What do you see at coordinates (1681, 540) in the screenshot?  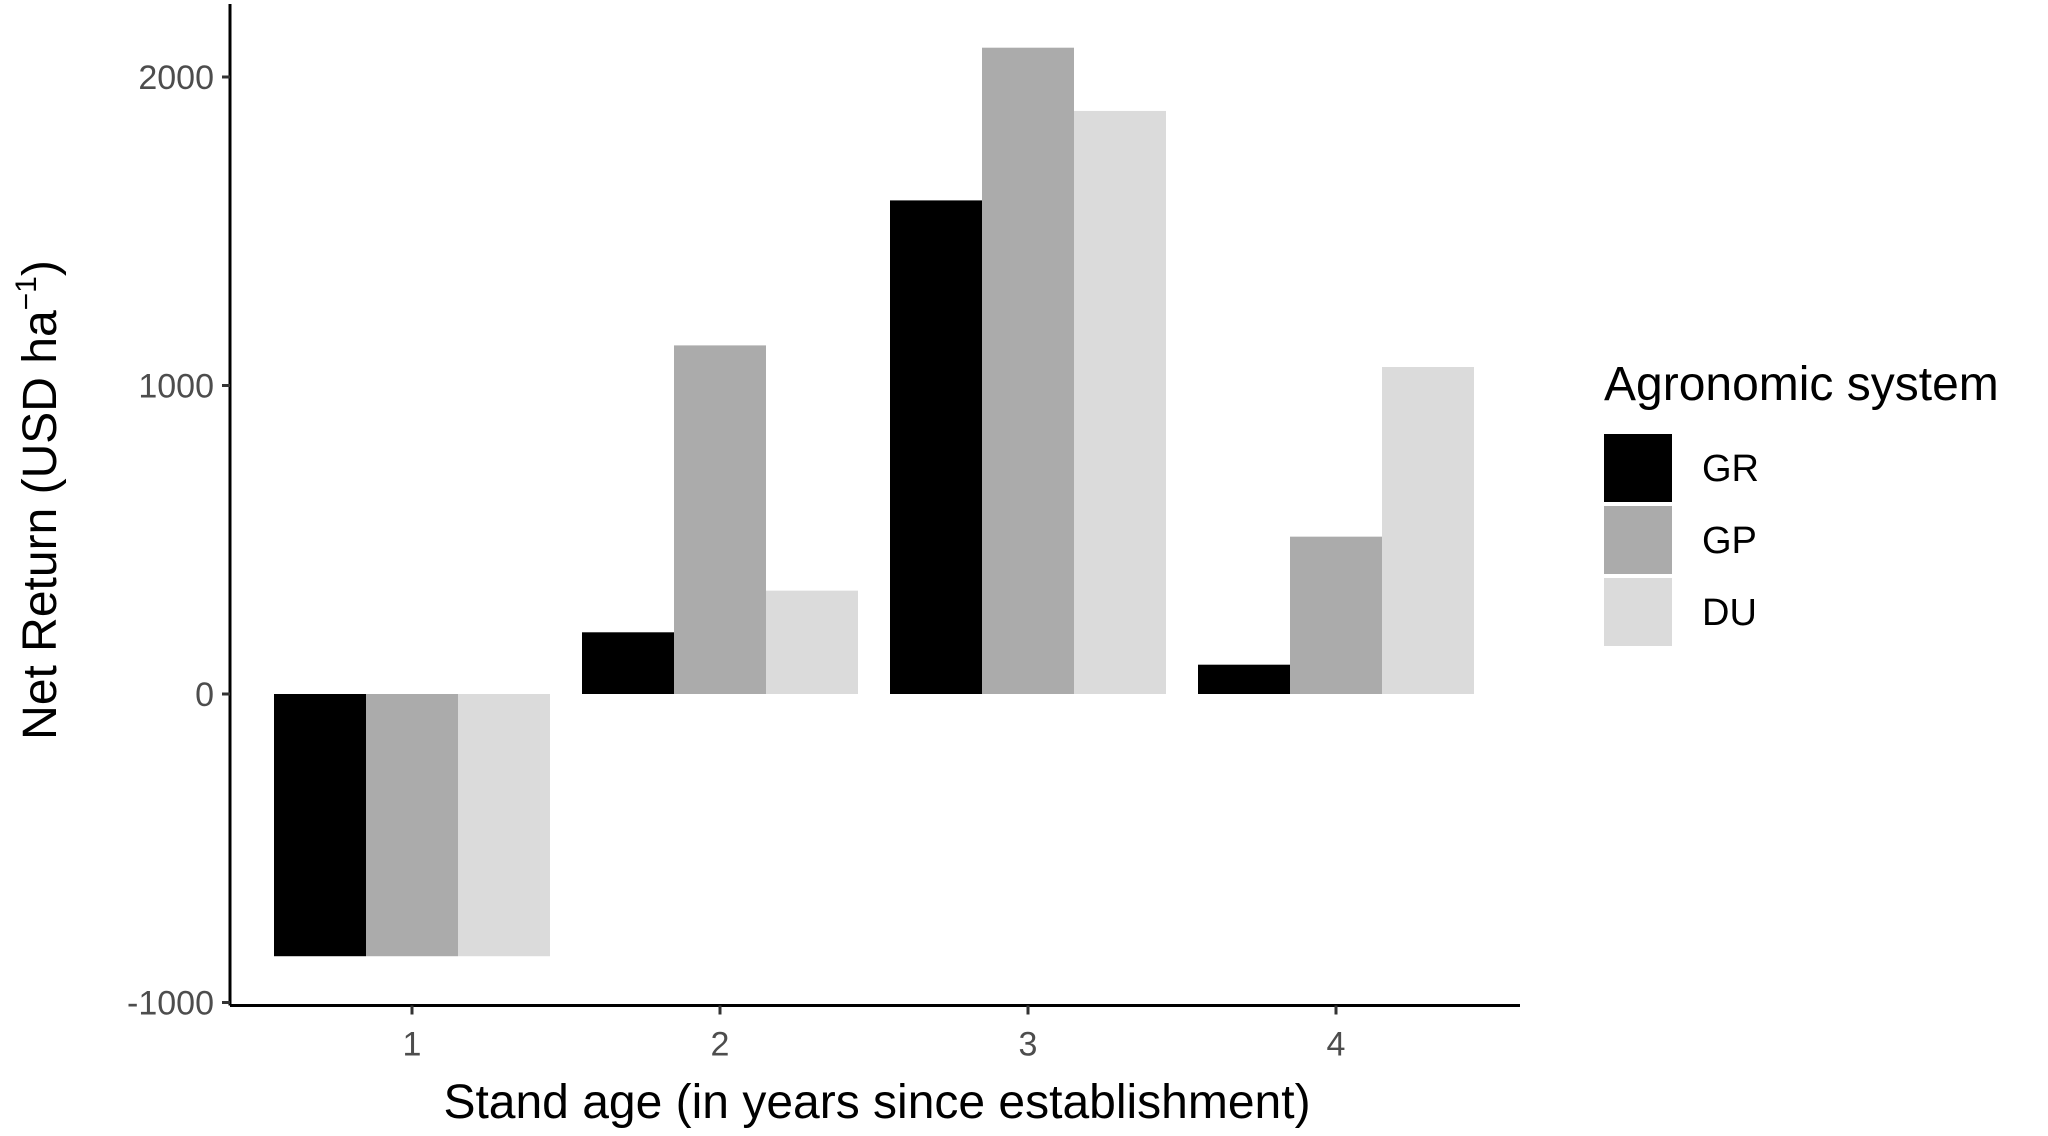 I see `legend: GR GP DU` at bounding box center [1681, 540].